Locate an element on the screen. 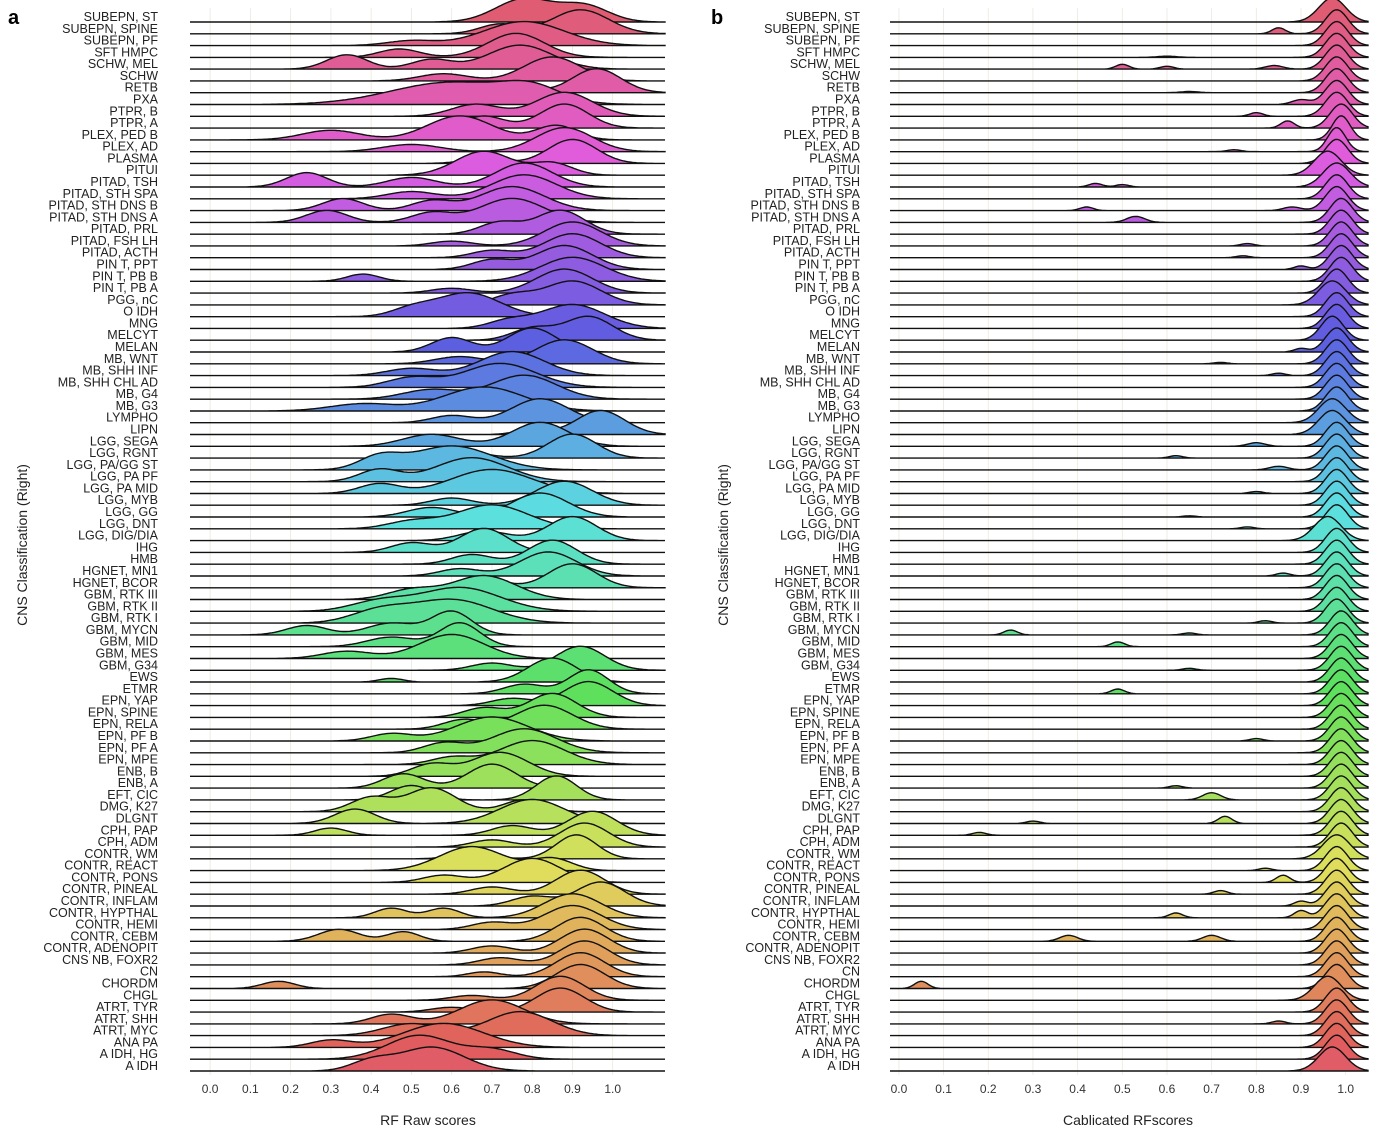 This screenshot has width=1397, height=1132. ridge-ptpr-b is located at coordinates (1129, 104).